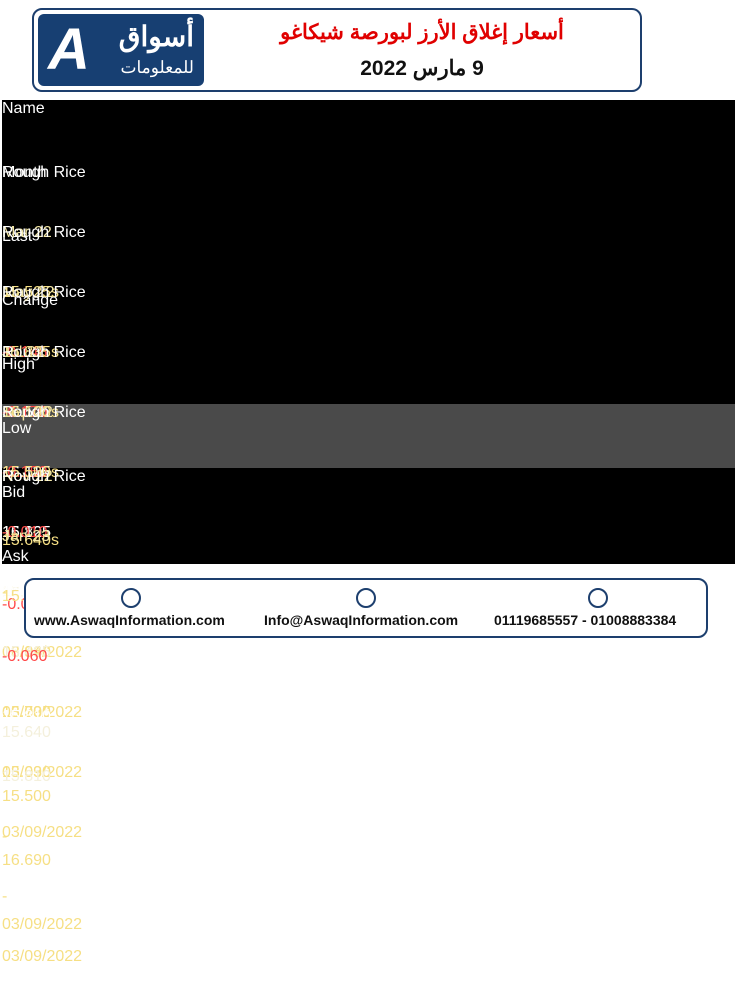 The image size is (745, 1008). What do you see at coordinates (366, 598) in the screenshot?
I see `mail-icon` at bounding box center [366, 598].